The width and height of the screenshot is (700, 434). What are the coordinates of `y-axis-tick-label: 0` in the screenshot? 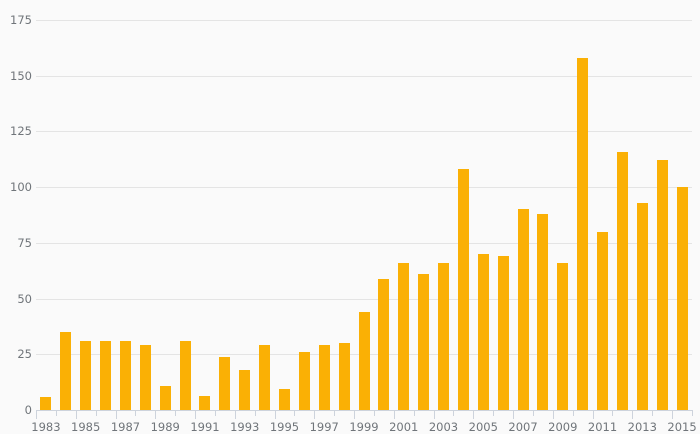 It's located at (28, 410).